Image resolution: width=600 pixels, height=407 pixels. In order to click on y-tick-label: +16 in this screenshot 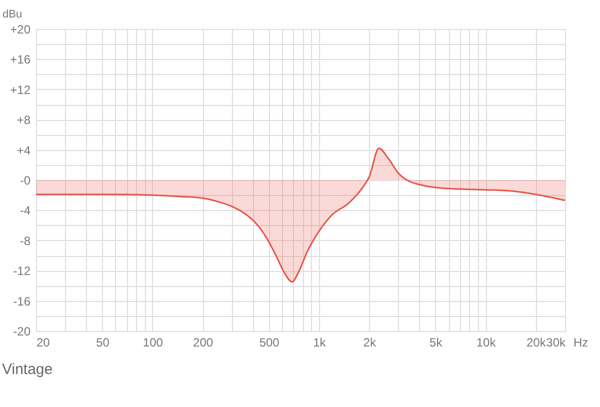, I will do `click(20, 59)`.